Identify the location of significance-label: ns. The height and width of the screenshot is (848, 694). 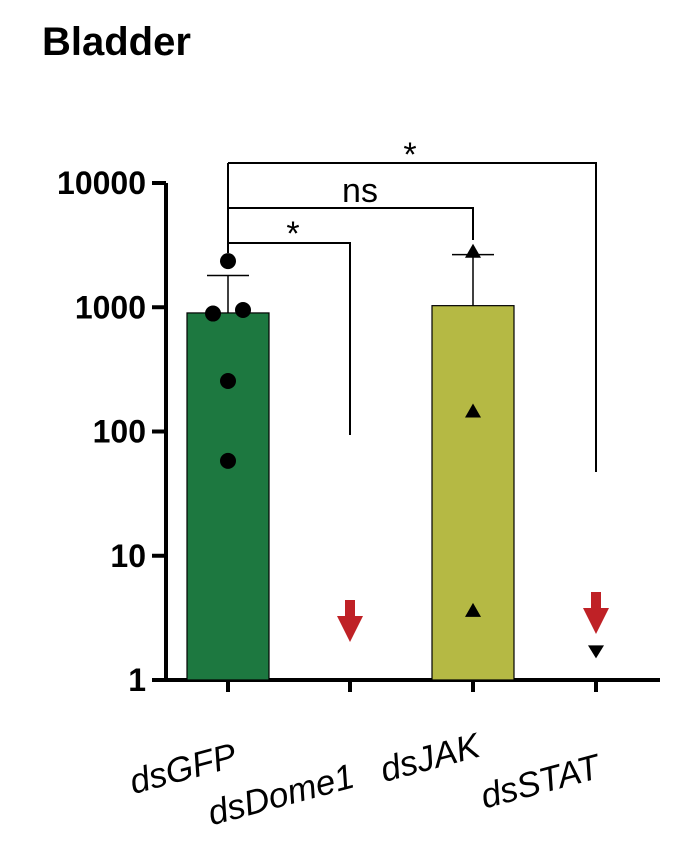
(360, 191).